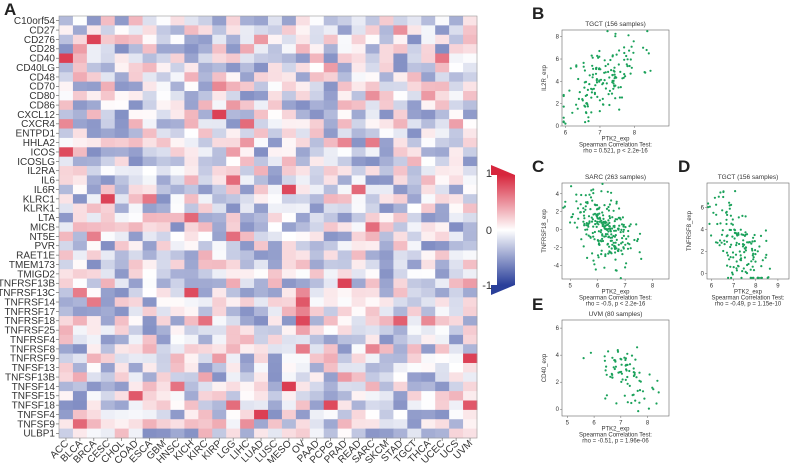  I want to click on color-legend-bar, so click(506, 230).